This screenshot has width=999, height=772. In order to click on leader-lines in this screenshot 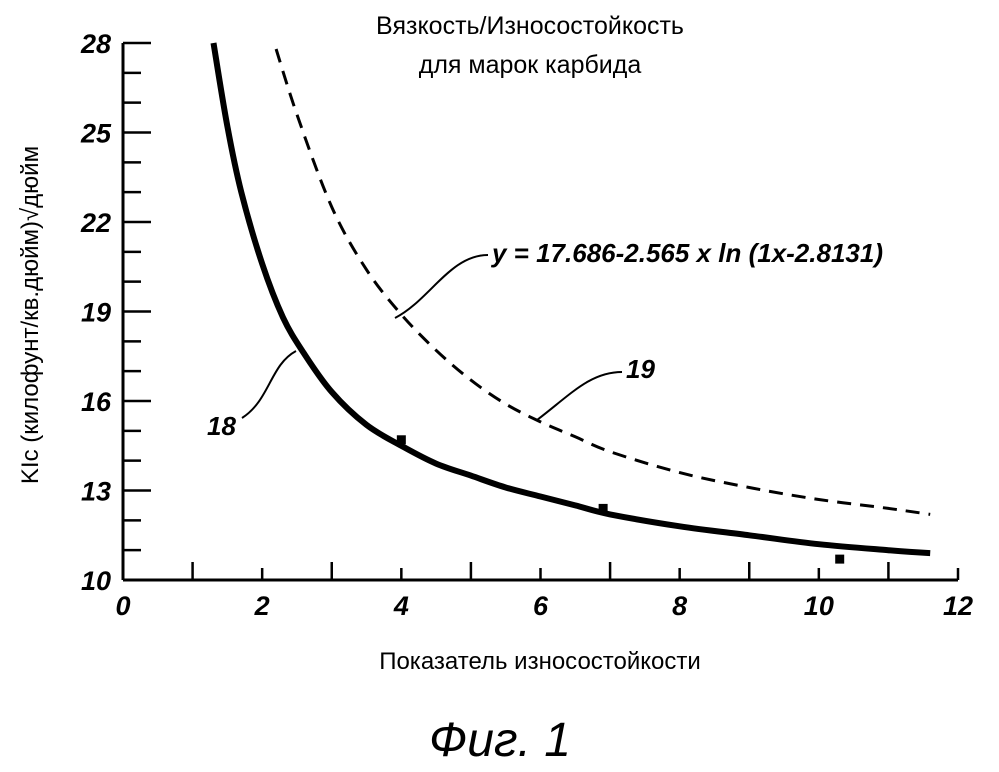, I will do `click(432, 337)`.